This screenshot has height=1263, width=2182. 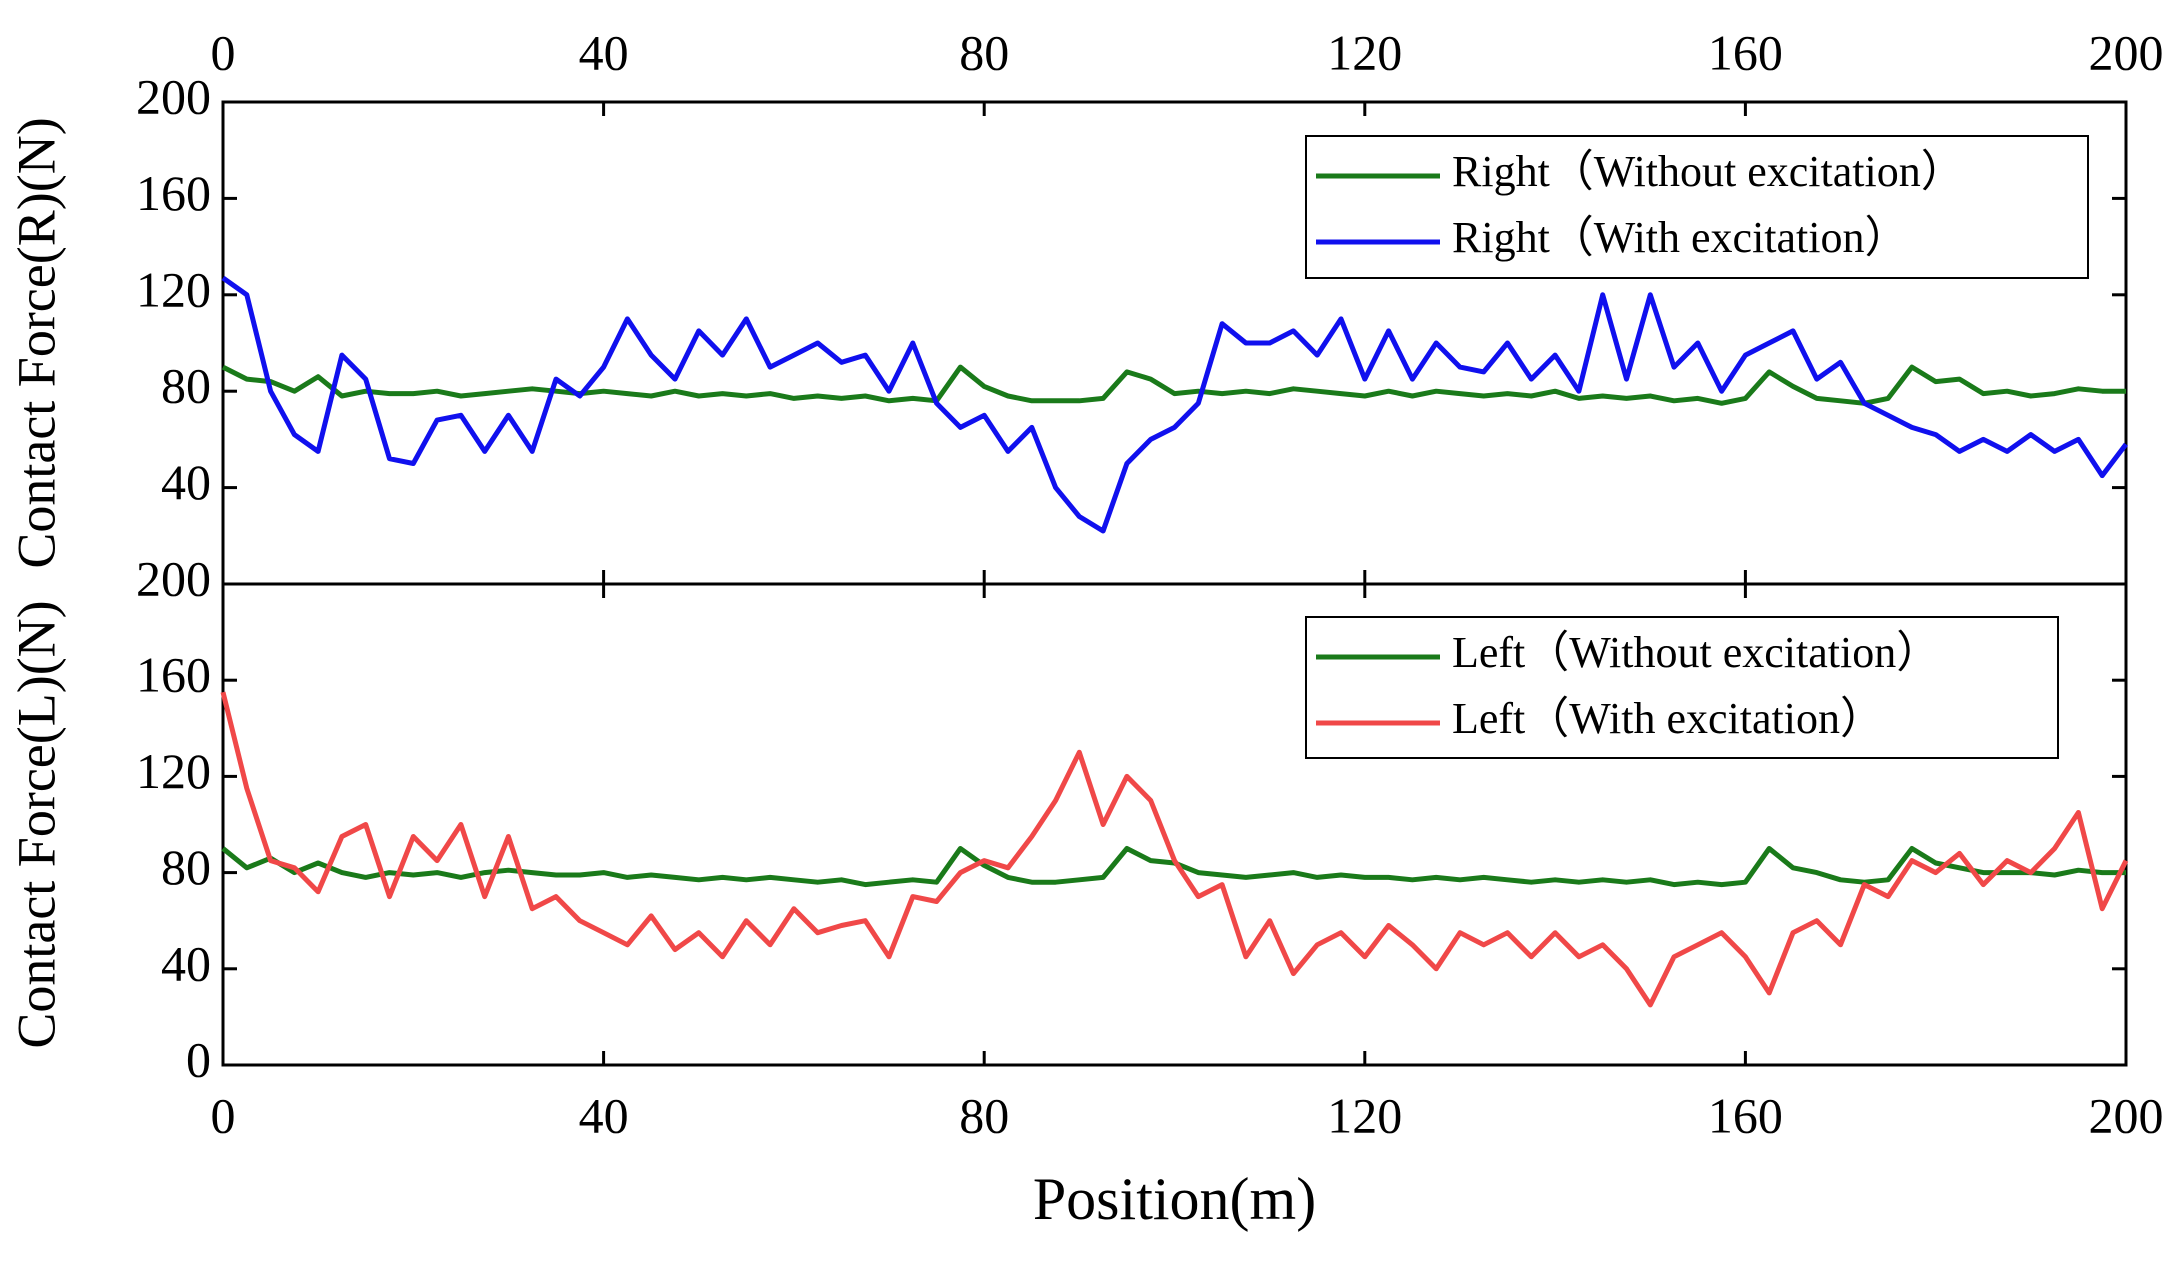 What do you see at coordinates (1680, 237) in the screenshot?
I see `legend-label: Right（With excitation）` at bounding box center [1680, 237].